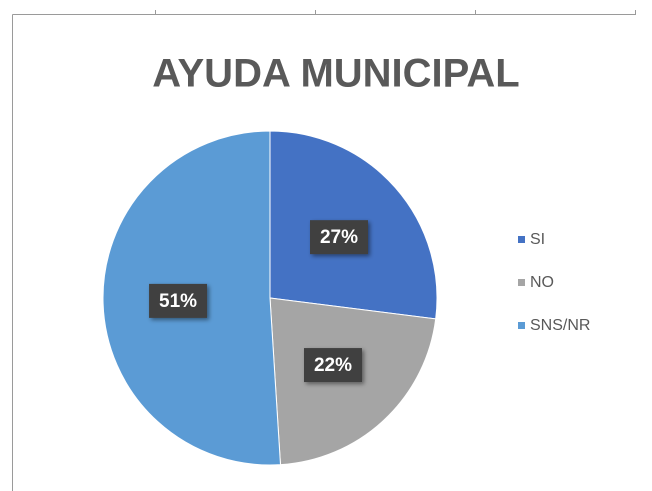 The width and height of the screenshot is (652, 491). I want to click on legend-label: SI, so click(537, 239).